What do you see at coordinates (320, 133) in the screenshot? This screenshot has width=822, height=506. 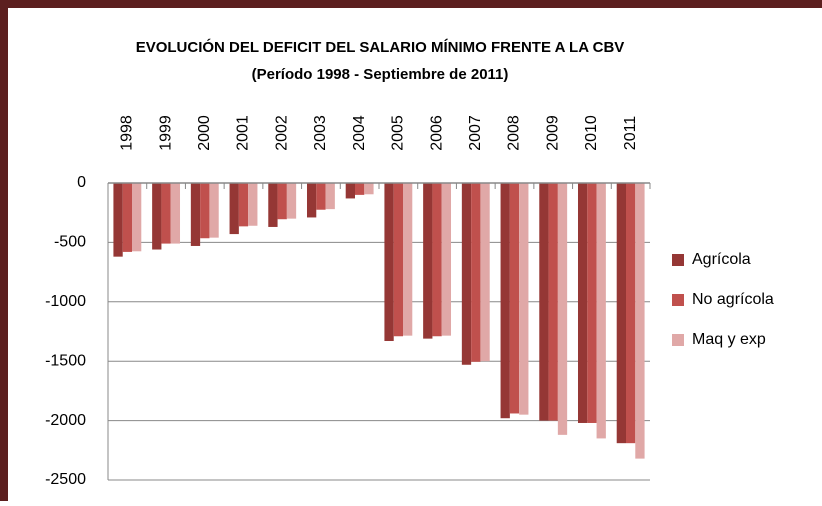 I see `x-tick-label: 2003` at bounding box center [320, 133].